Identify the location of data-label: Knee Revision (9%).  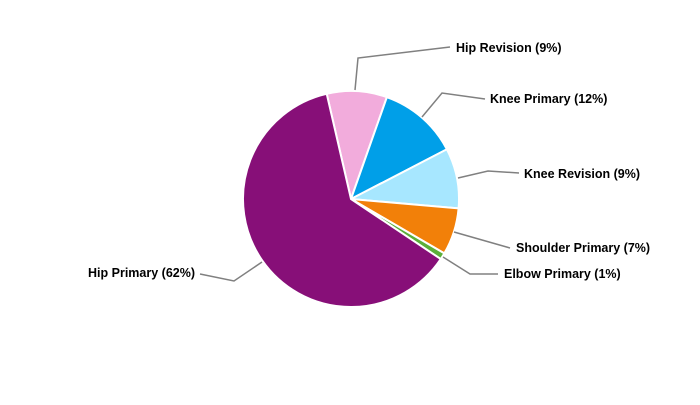
(582, 174).